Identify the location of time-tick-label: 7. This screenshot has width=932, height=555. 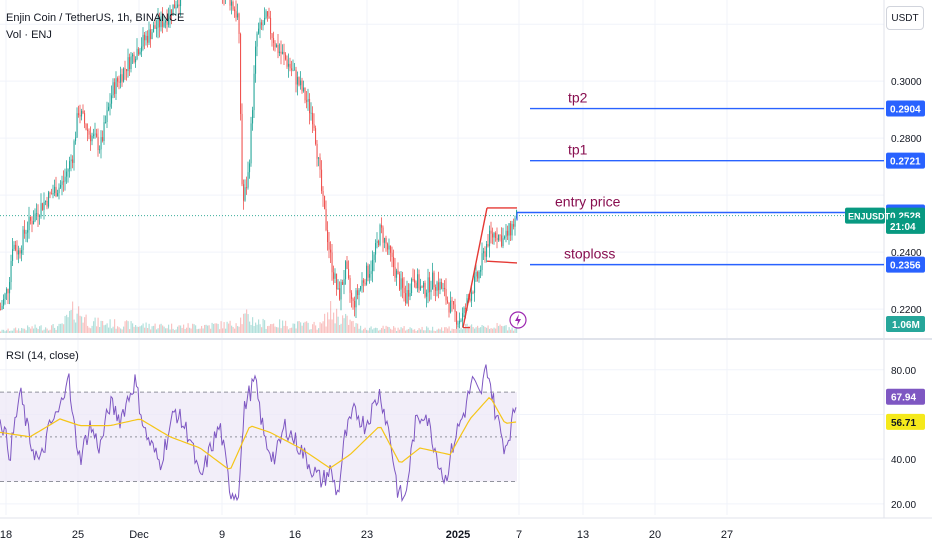
(519, 535).